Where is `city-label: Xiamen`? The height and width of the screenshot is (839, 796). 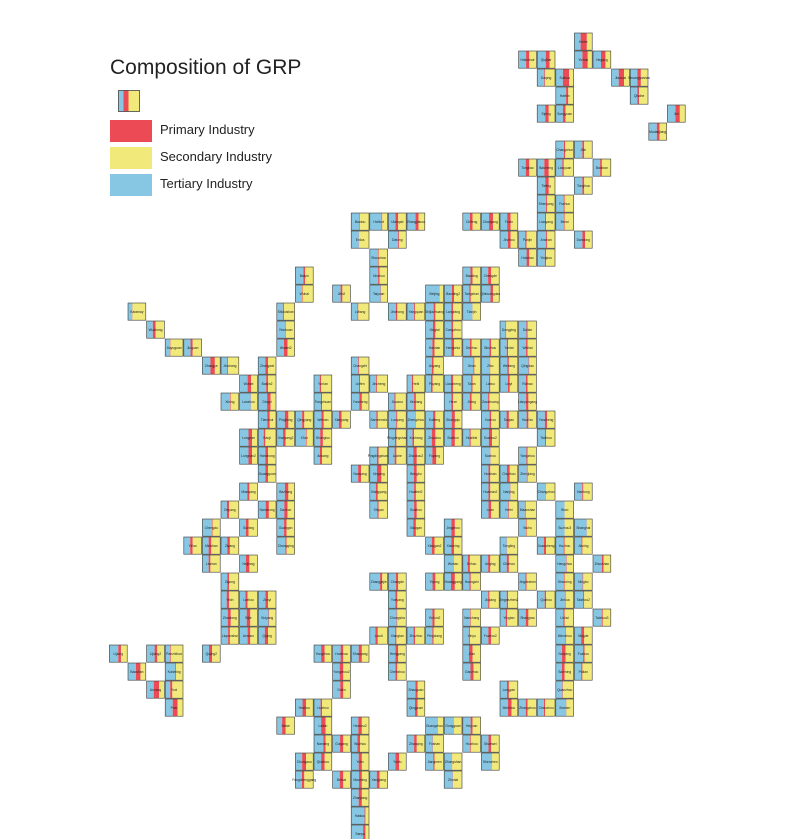 city-label: Xiamen is located at coordinates (564, 708).